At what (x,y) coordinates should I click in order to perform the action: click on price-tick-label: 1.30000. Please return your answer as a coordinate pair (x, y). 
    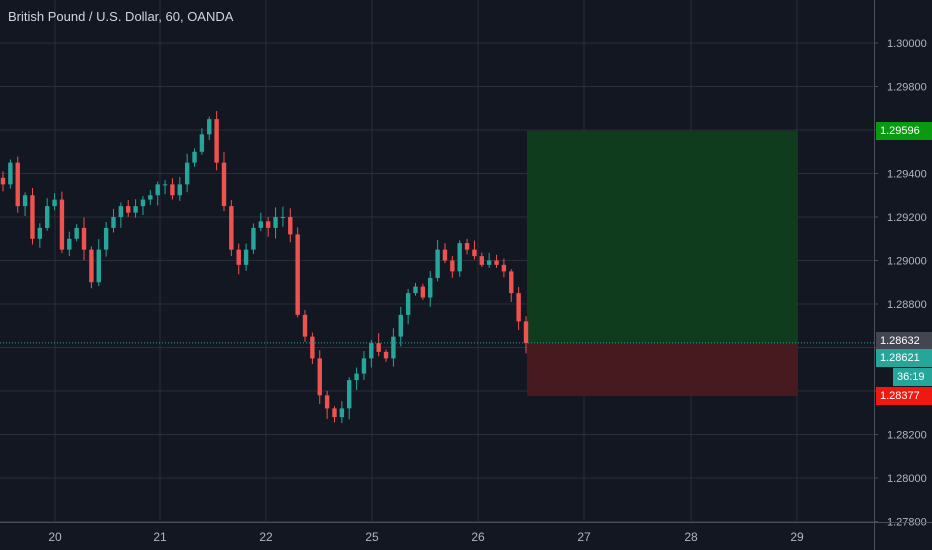
    Looking at the image, I should click on (907, 44).